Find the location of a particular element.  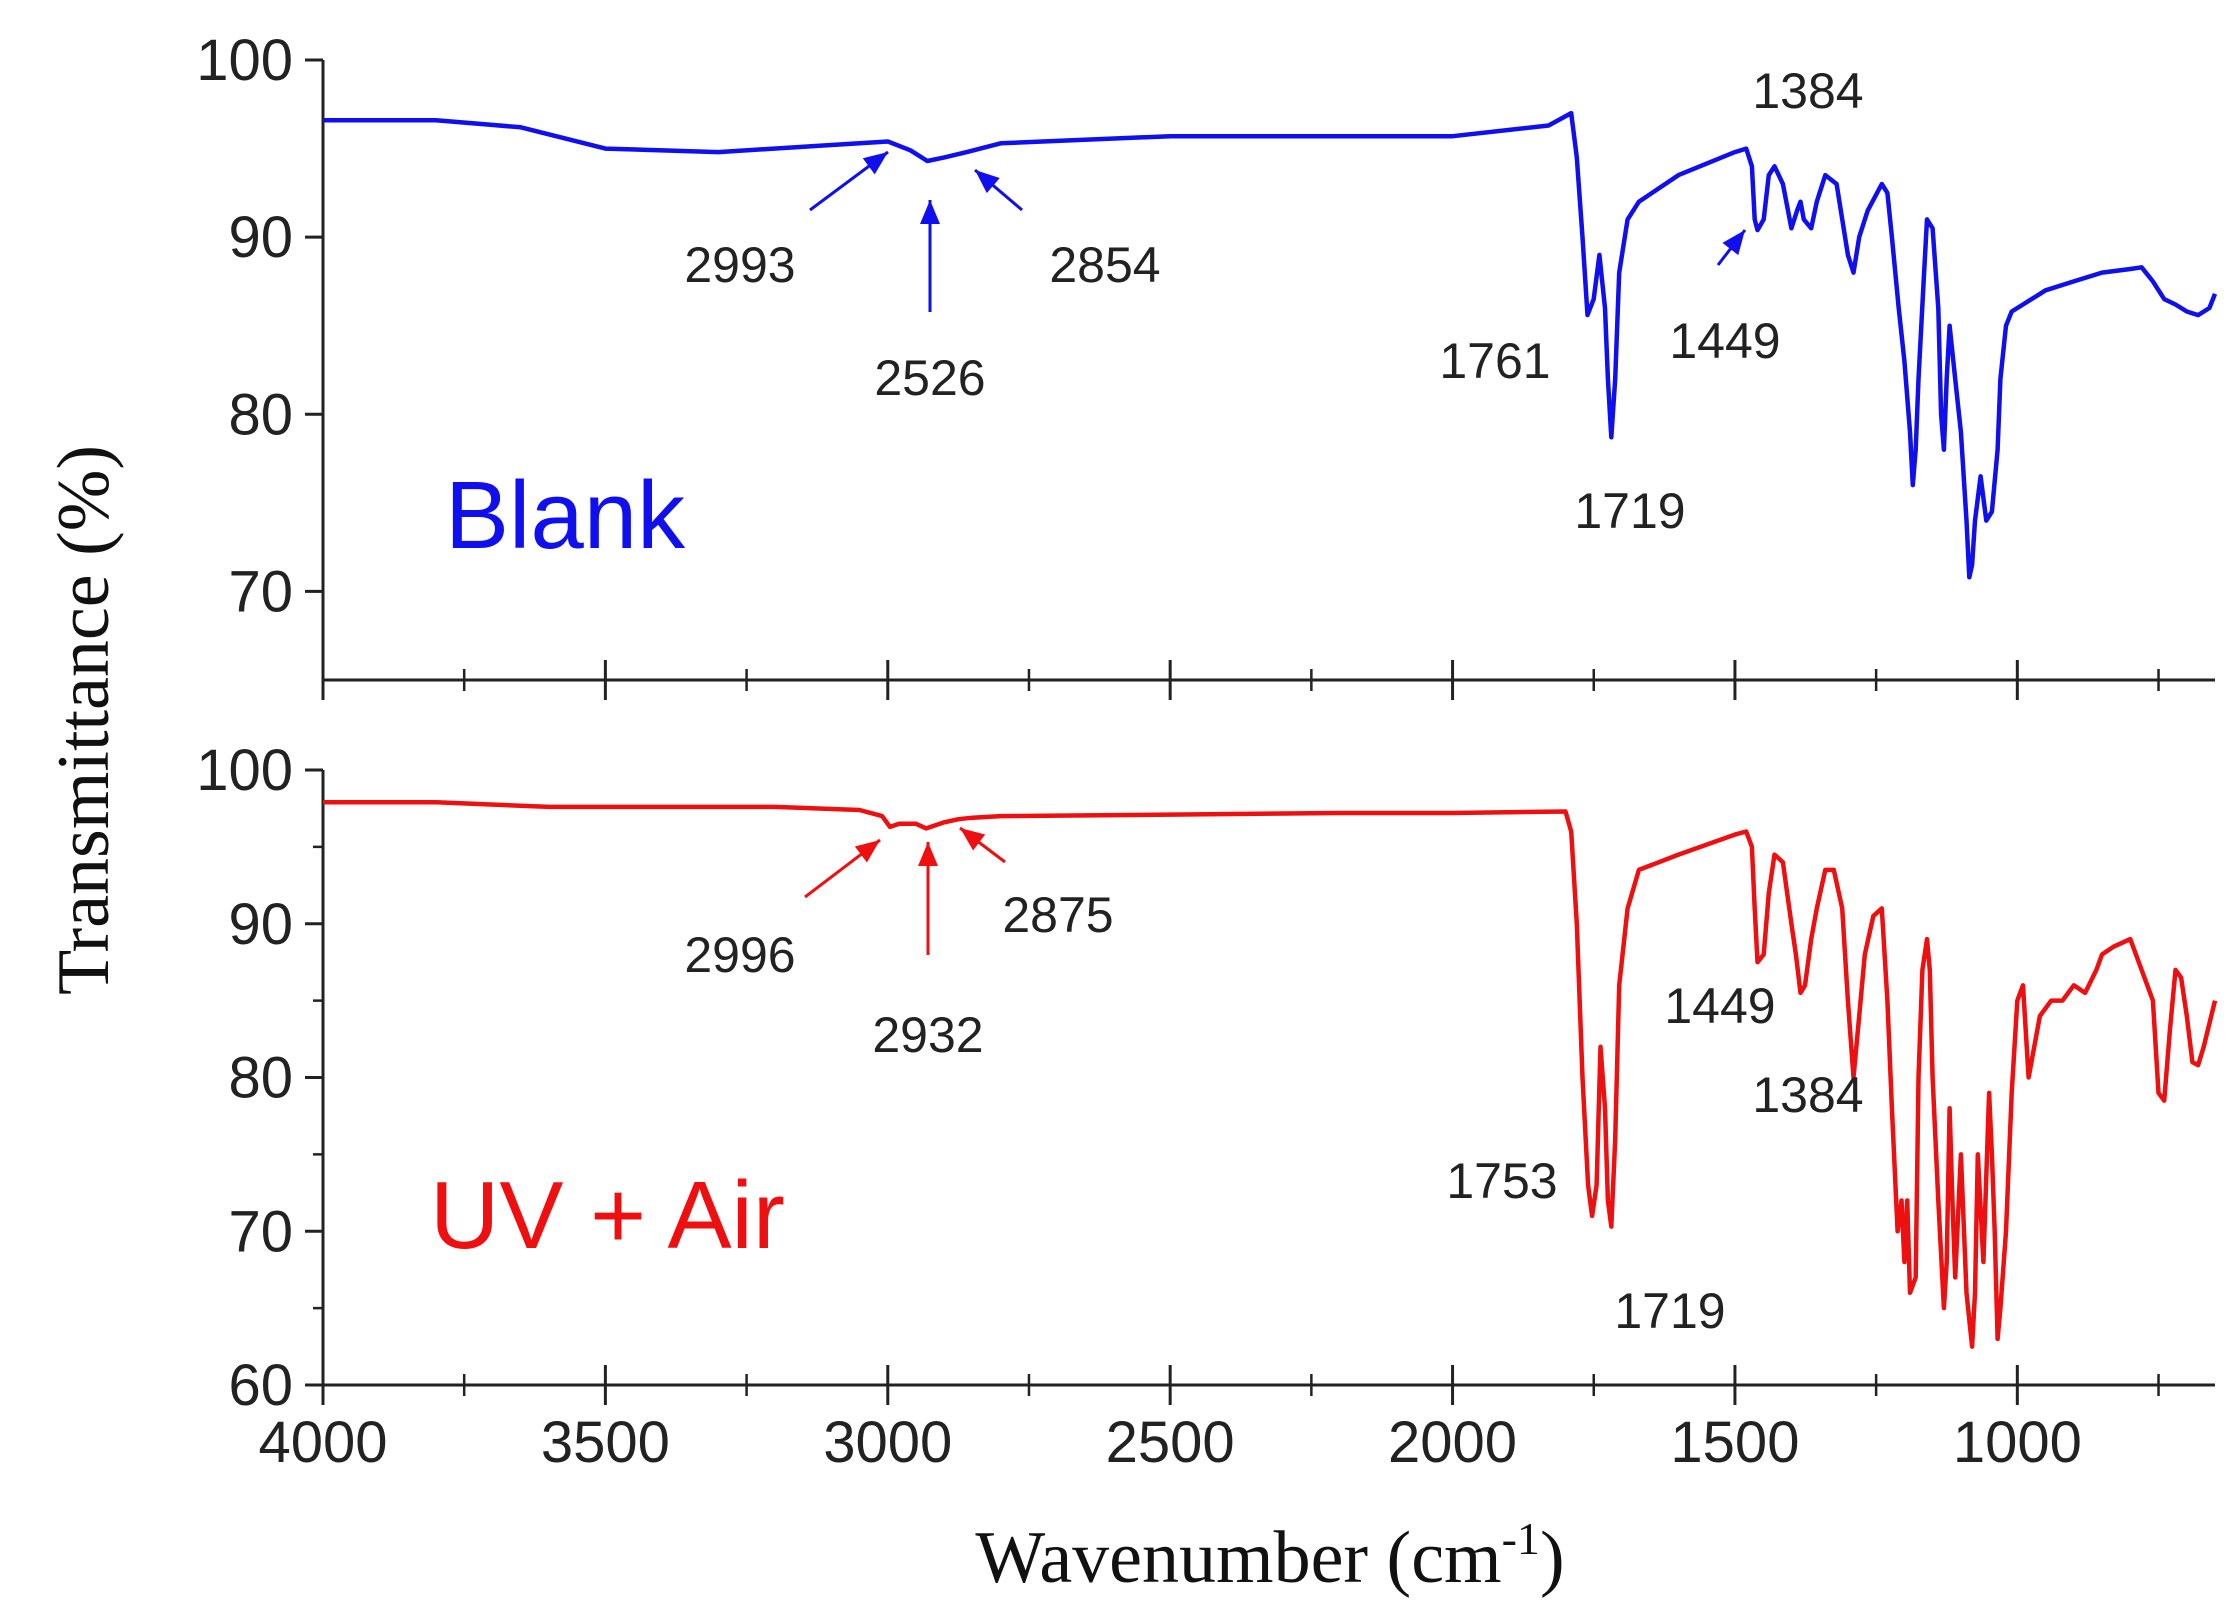

peak-label: 1761 is located at coordinates (1494, 361).